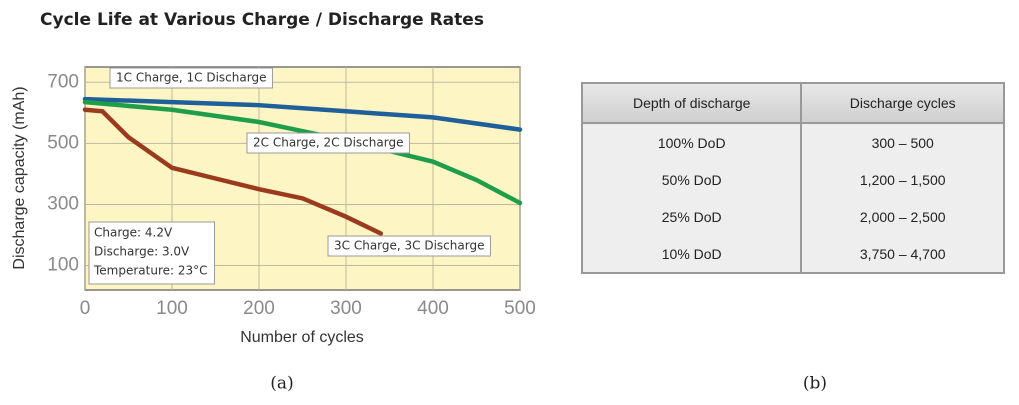  I want to click on x-tick-label: 300, so click(346, 308).